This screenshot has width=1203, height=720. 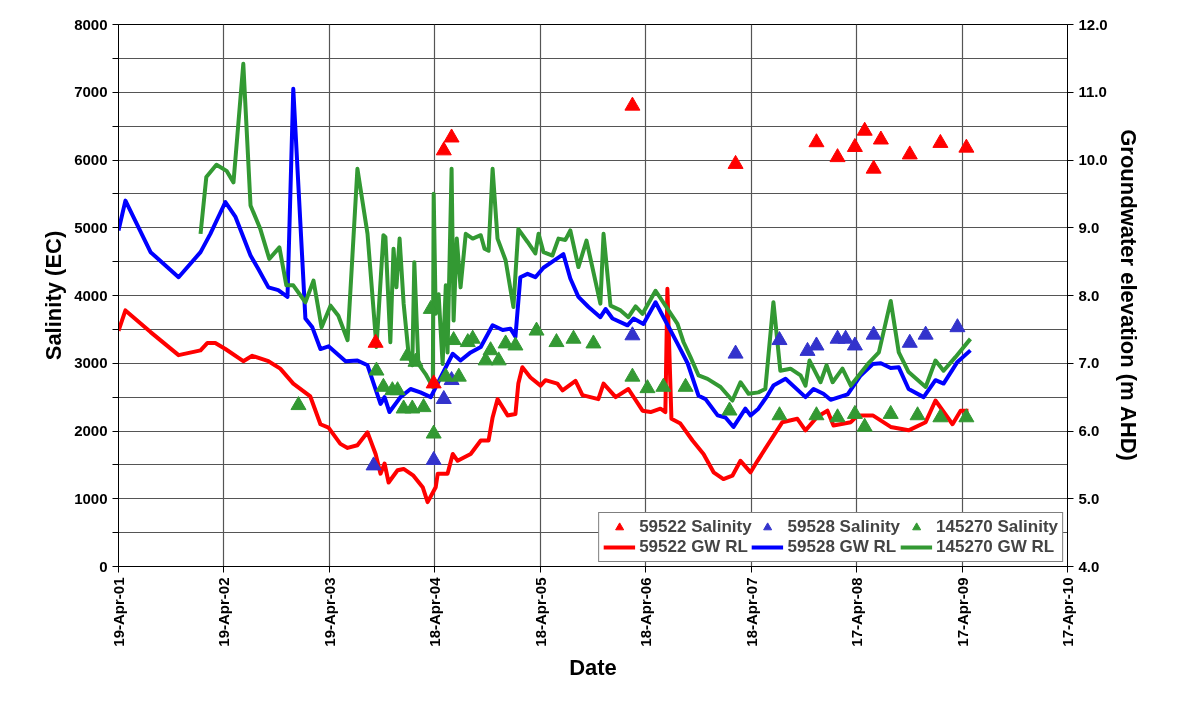 What do you see at coordinates (593, 667) in the screenshot?
I see `x-axis-title: Date` at bounding box center [593, 667].